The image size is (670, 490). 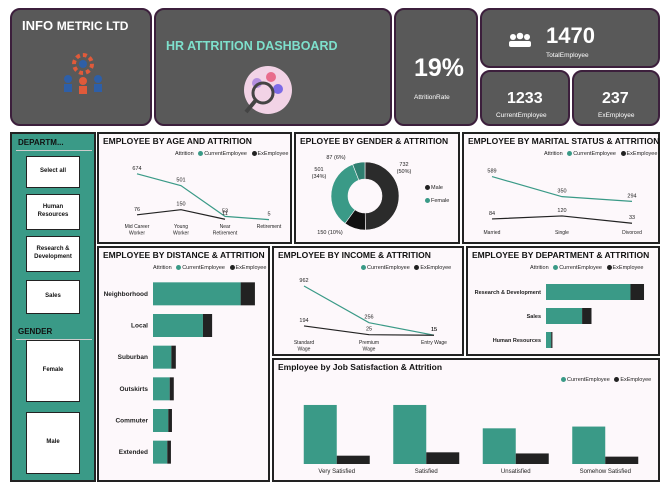 I want to click on department-legend-ex-icon, so click(x=609, y=267).